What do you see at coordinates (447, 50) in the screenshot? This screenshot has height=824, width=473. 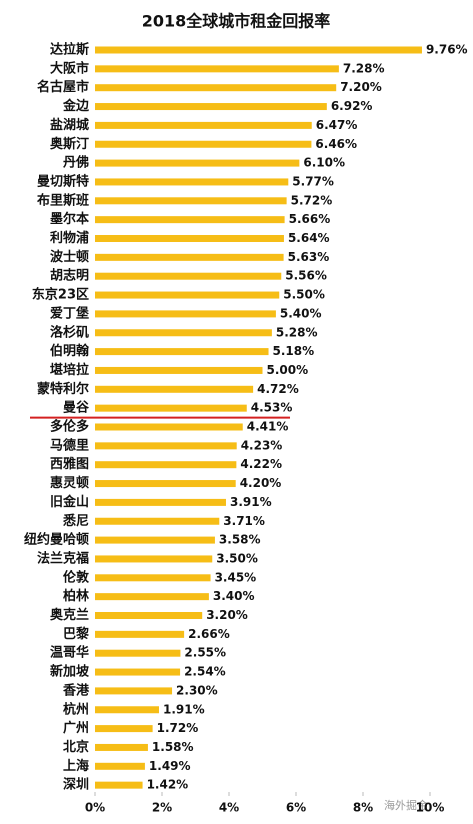 I see `value-label: 9.76%` at bounding box center [447, 50].